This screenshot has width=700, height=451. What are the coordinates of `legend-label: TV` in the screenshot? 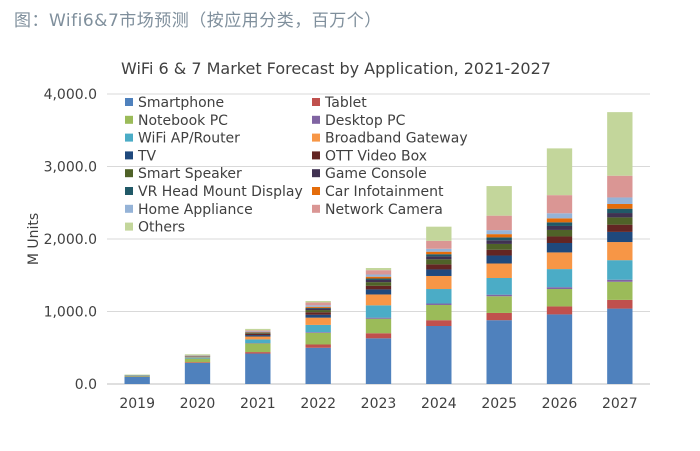 It's located at (147, 156).